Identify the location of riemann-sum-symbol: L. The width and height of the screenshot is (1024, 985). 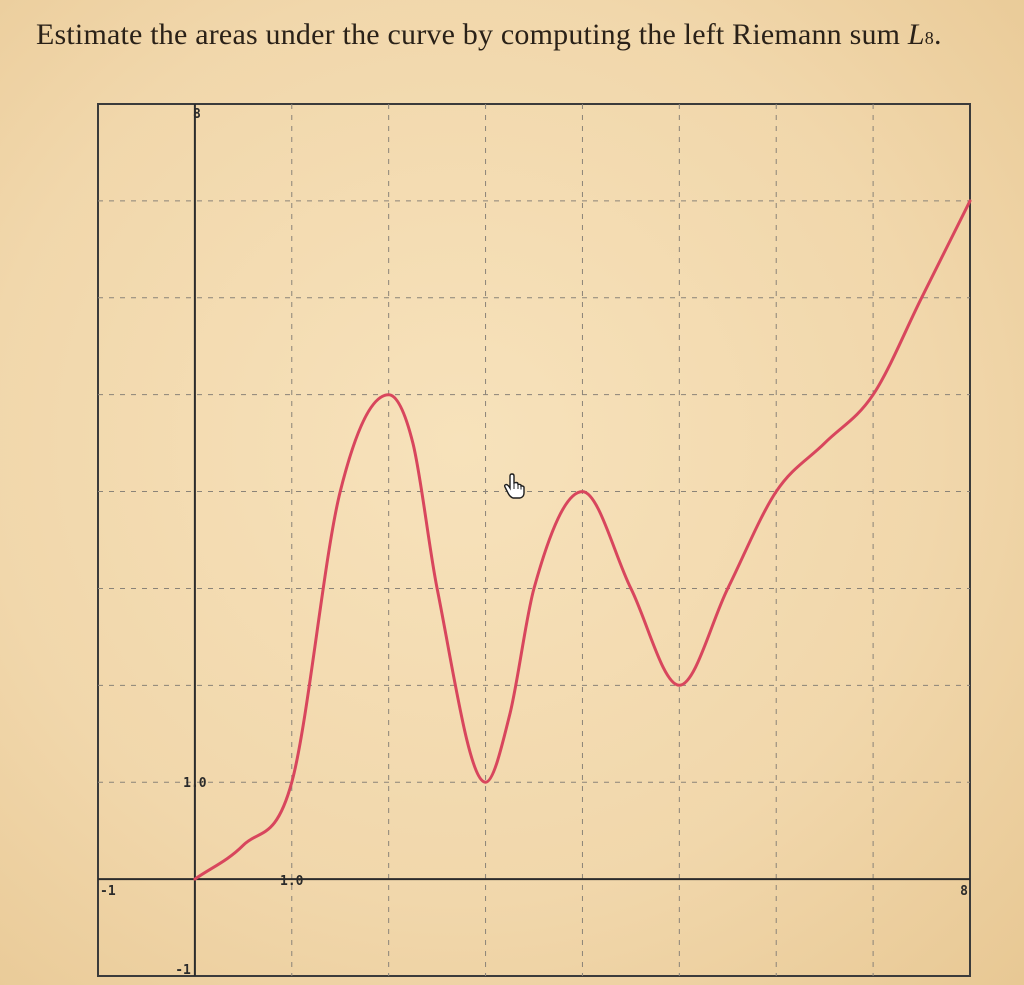
(916, 34).